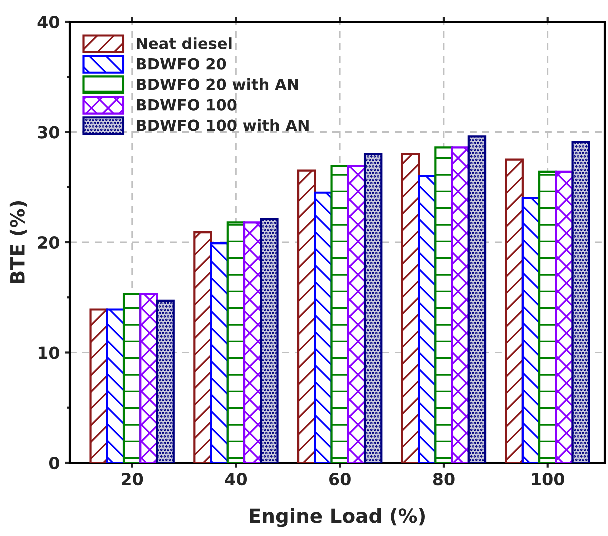 The width and height of the screenshot is (608, 536). What do you see at coordinates (217, 84) in the screenshot?
I see `legend-label: BDWFO 20 with AN` at bounding box center [217, 84].